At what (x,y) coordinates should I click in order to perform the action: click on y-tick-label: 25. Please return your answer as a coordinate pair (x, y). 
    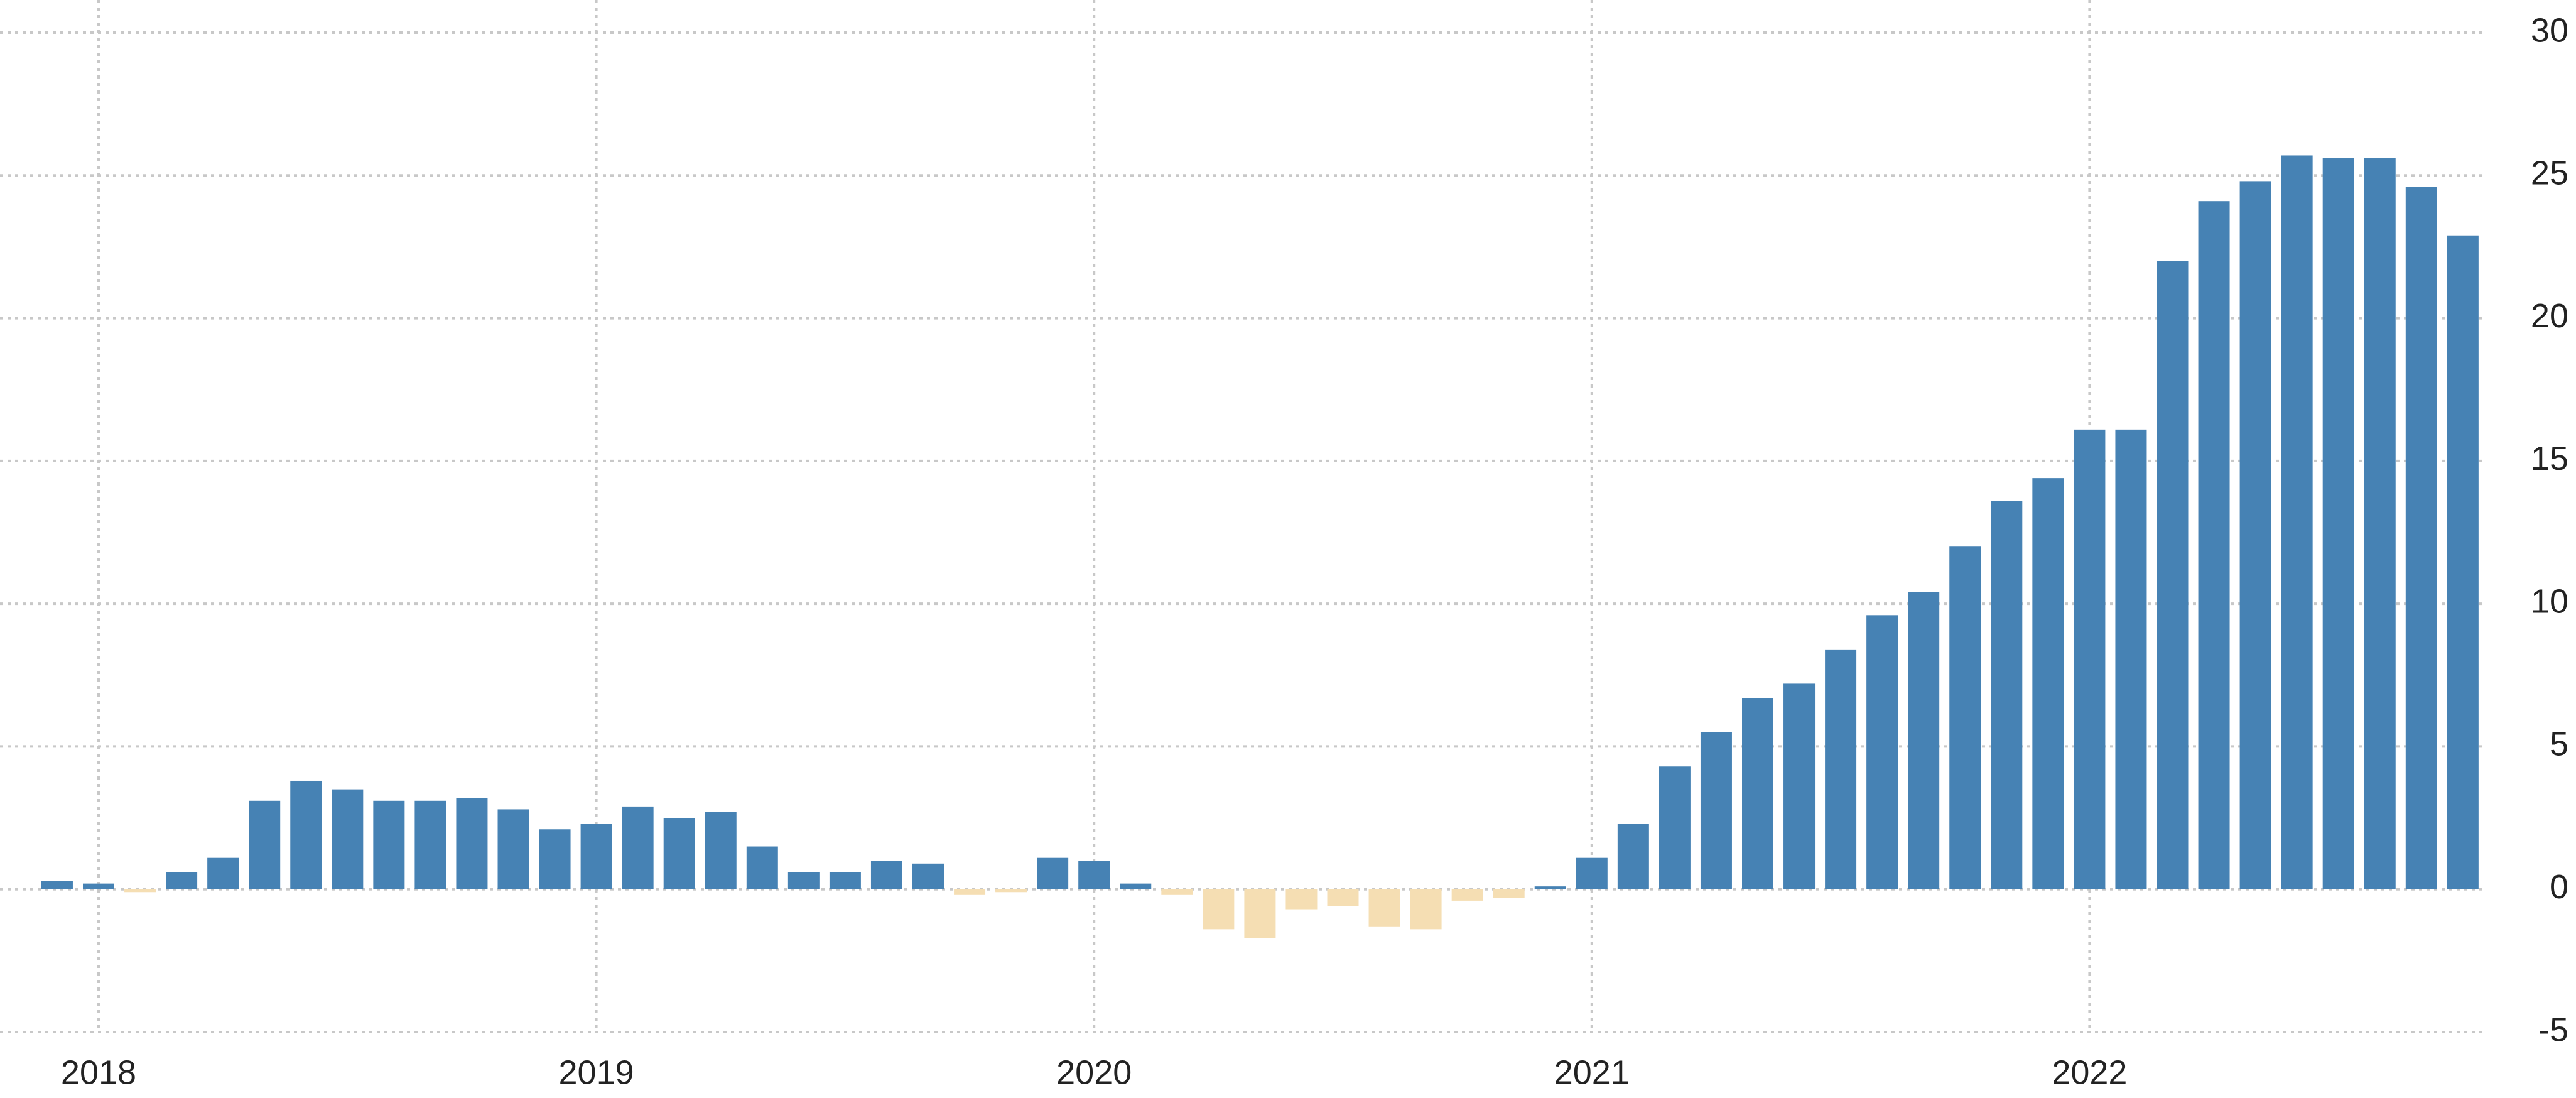
    Looking at the image, I should click on (2550, 173).